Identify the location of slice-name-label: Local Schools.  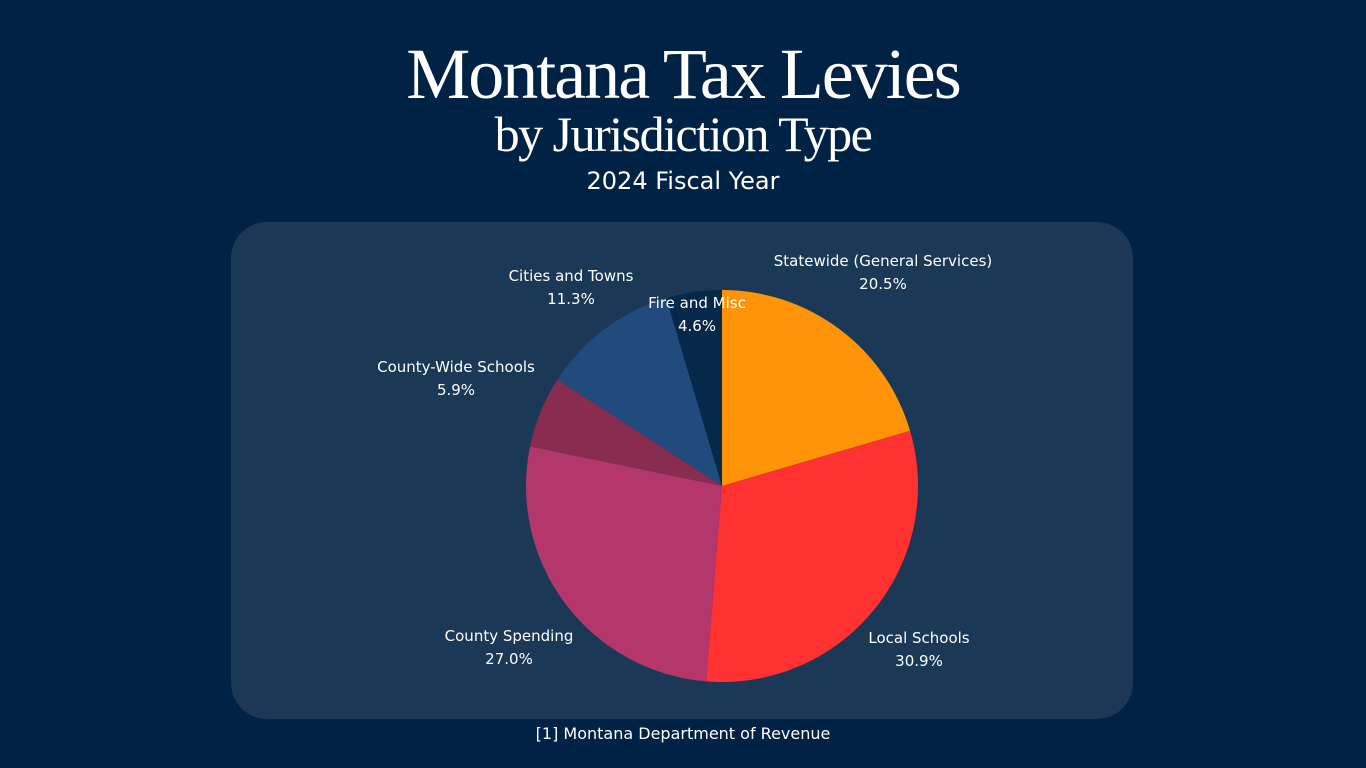
(918, 638).